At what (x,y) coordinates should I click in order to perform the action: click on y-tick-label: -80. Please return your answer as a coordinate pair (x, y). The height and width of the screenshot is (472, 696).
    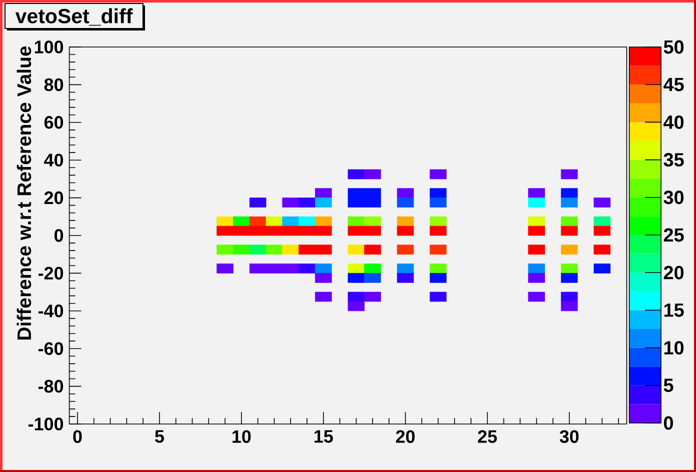
    Looking at the image, I should click on (51, 386).